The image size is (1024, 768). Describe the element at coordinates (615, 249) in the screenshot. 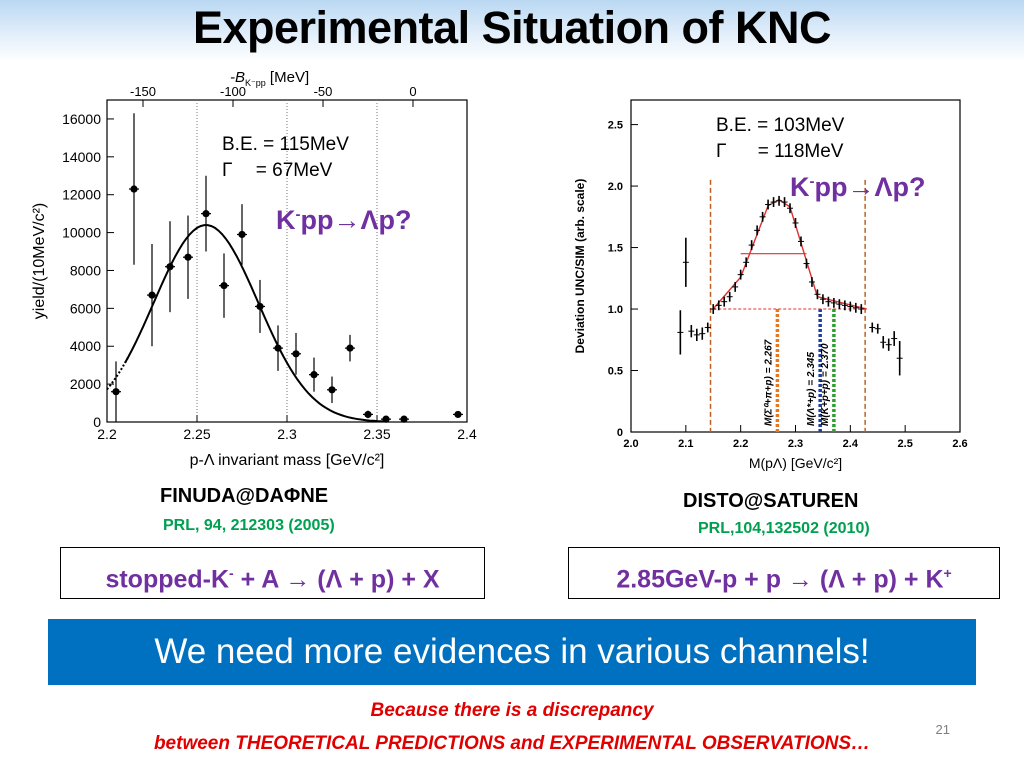

I see `y-tick-label: 1.5` at that location.